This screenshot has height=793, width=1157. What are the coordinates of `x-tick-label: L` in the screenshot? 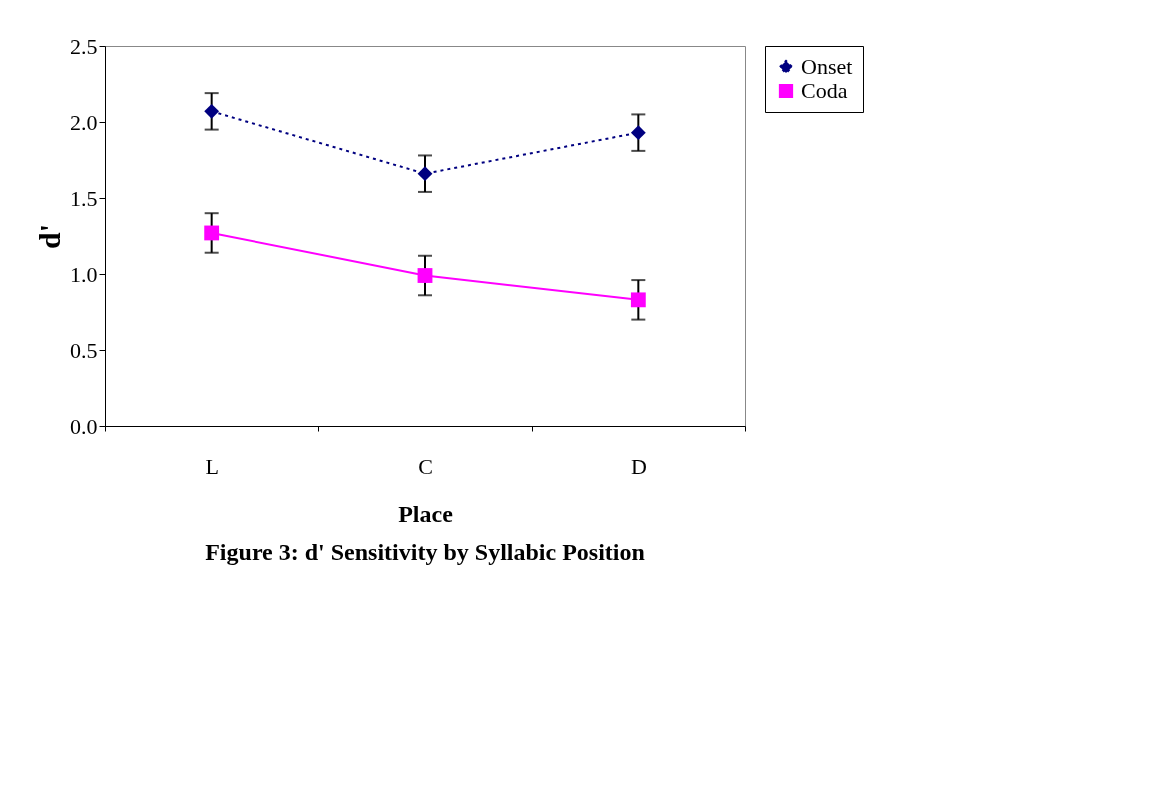 It's located at (212, 466).